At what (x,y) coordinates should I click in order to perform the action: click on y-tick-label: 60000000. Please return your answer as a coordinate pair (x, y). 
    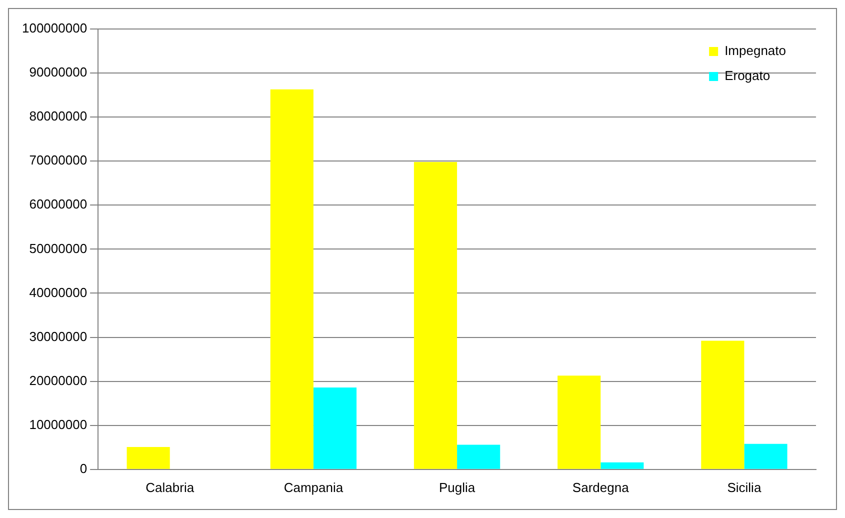
    Looking at the image, I should click on (58, 204).